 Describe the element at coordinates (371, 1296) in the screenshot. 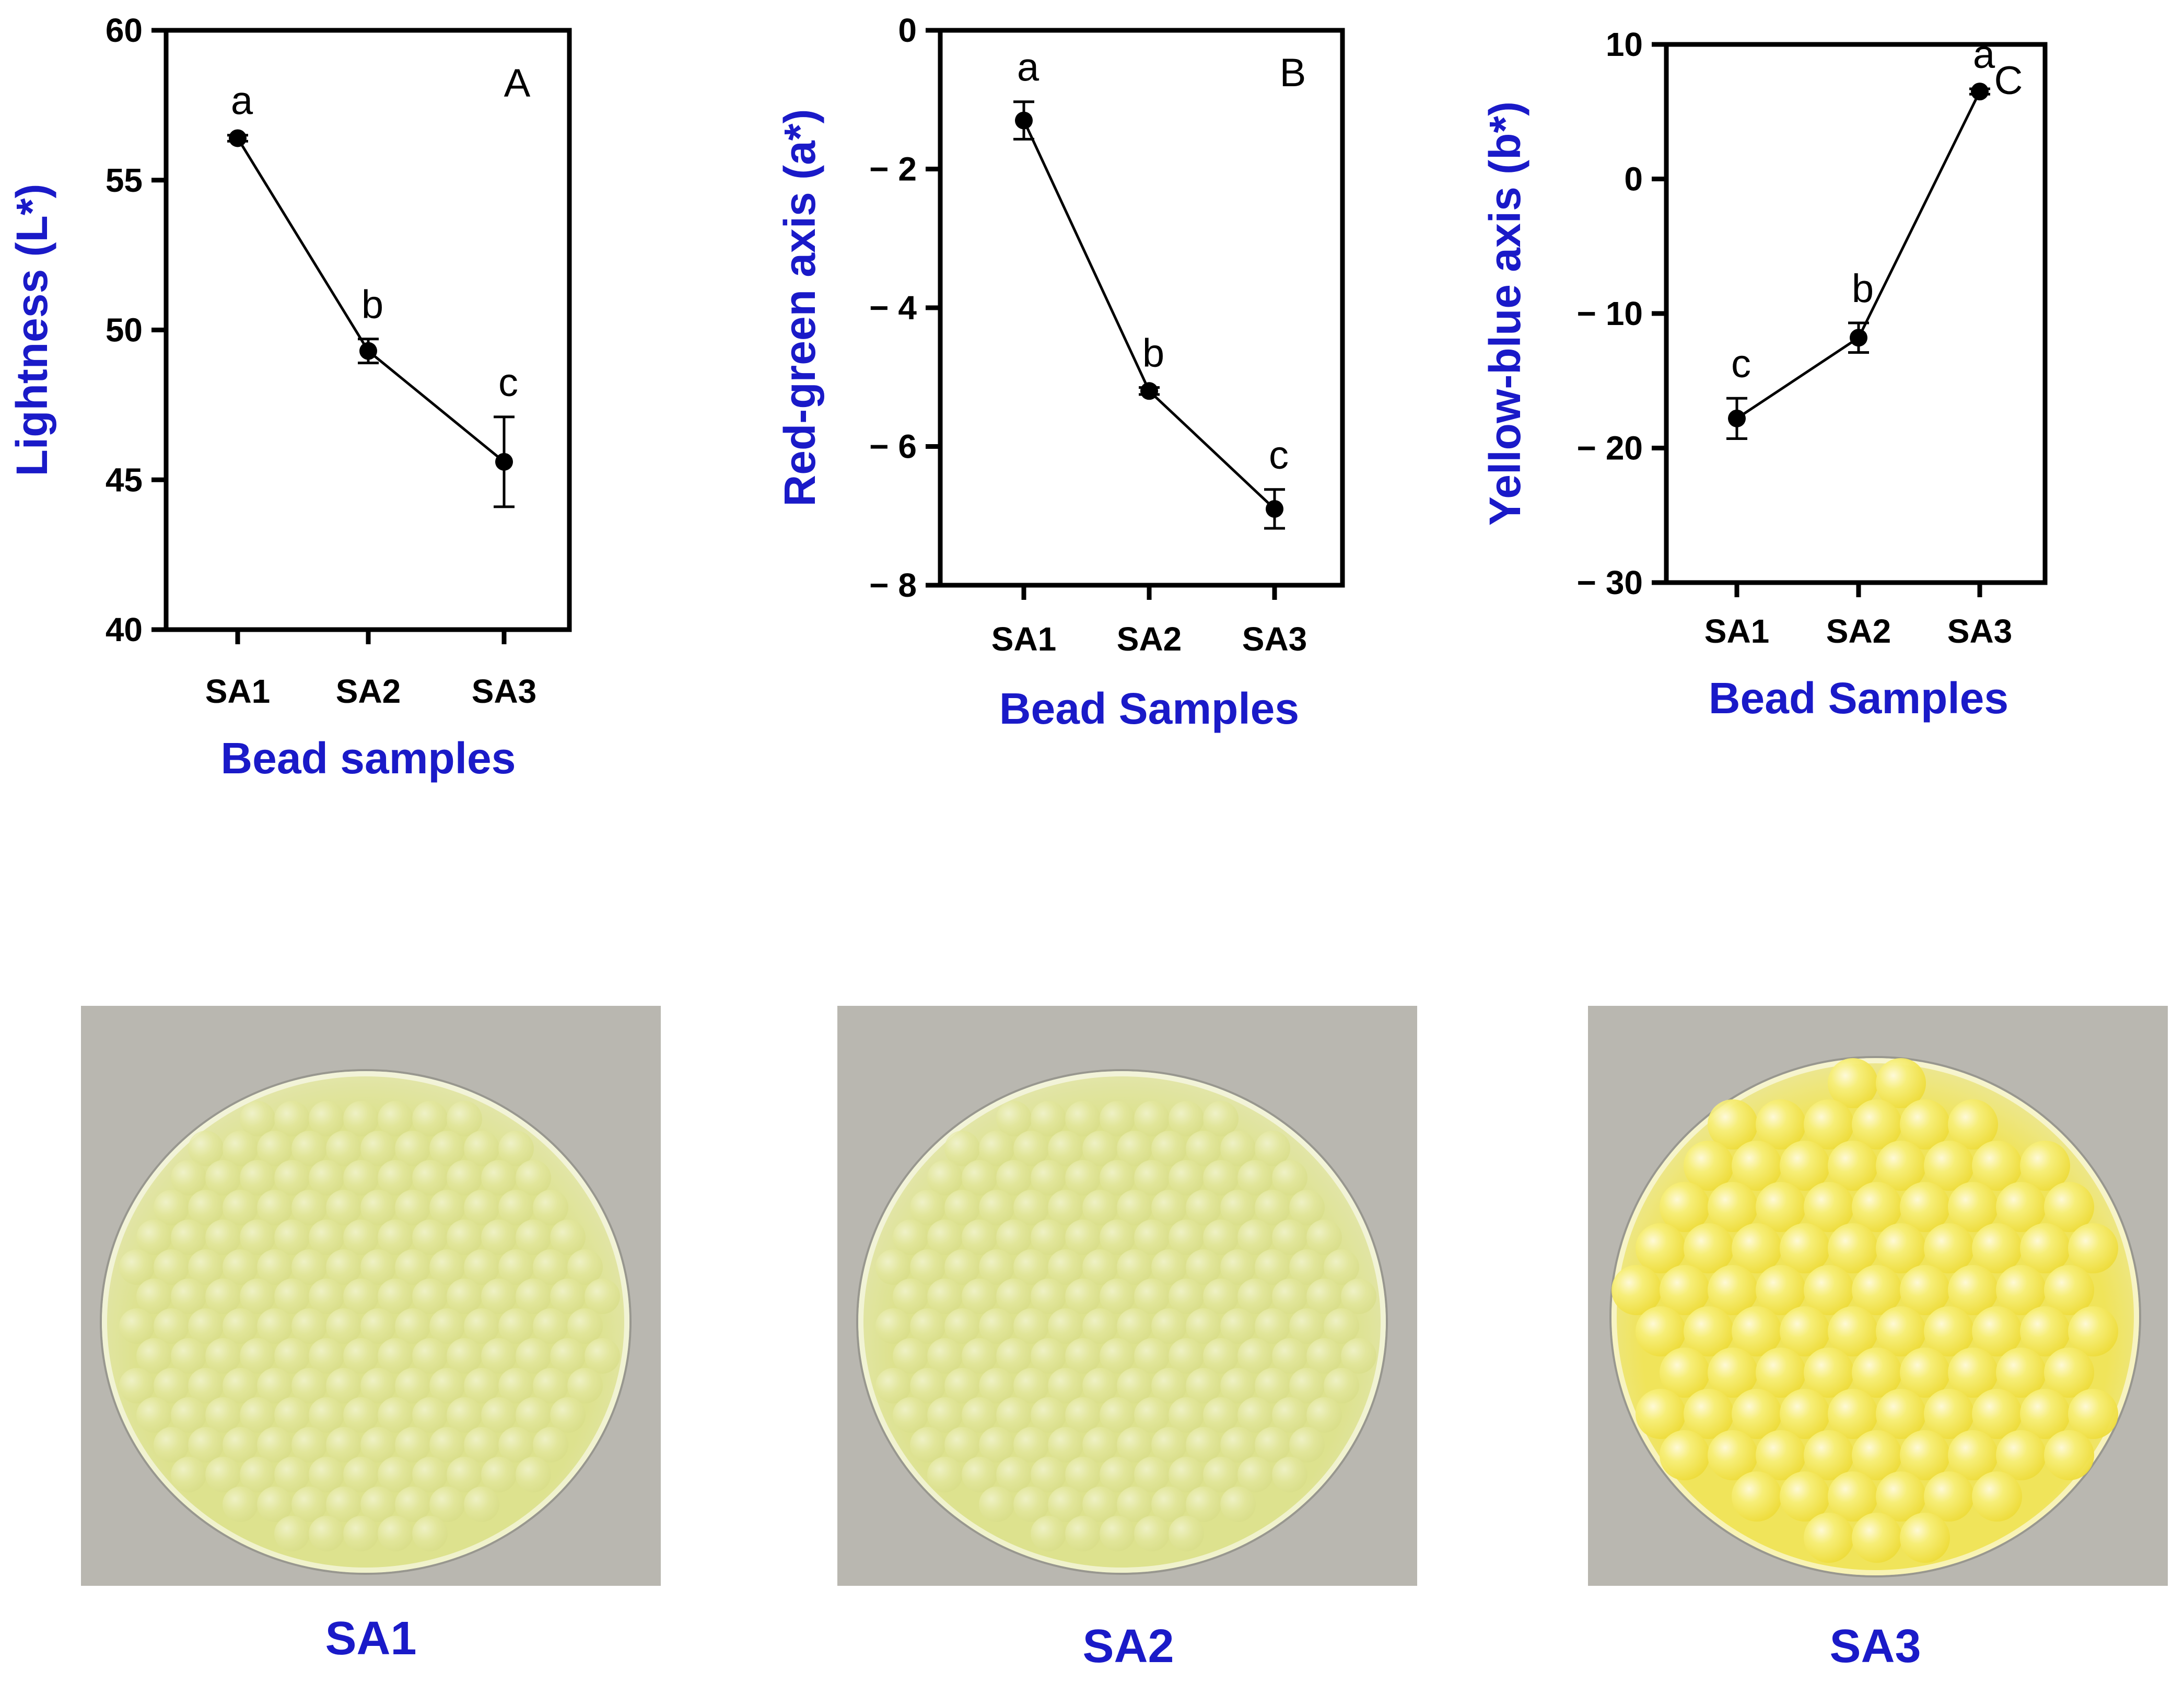

I see `photo-sa1` at that location.